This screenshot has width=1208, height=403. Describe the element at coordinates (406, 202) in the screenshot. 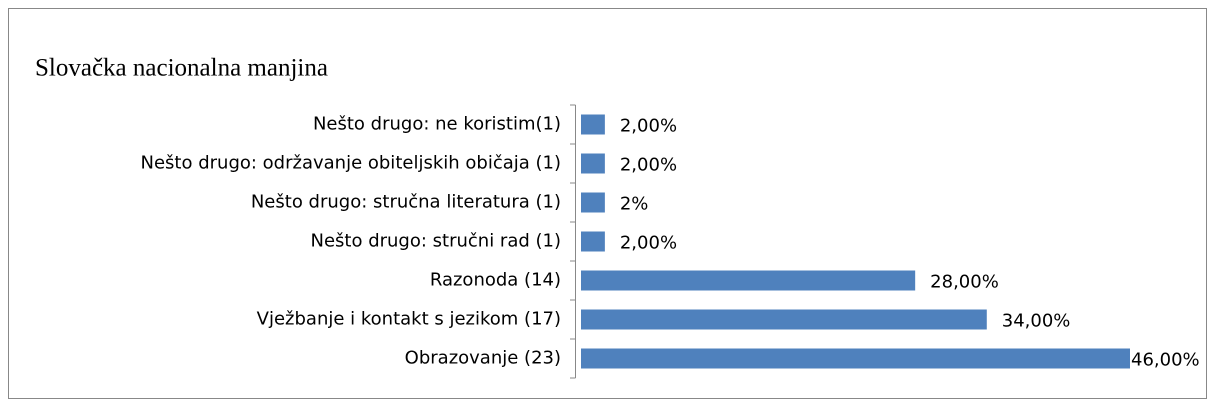

I see `y-tick-label: Nešto drugo: stručna literatura (1)` at that location.